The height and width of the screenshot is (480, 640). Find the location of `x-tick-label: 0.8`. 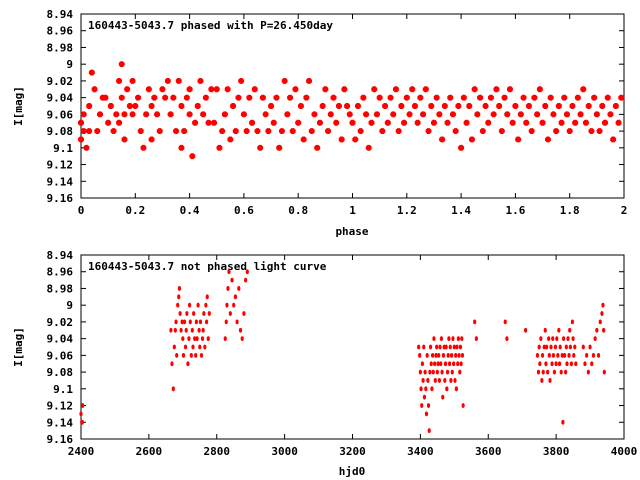

x-tick-label: 0.8 is located at coordinates (298, 210).